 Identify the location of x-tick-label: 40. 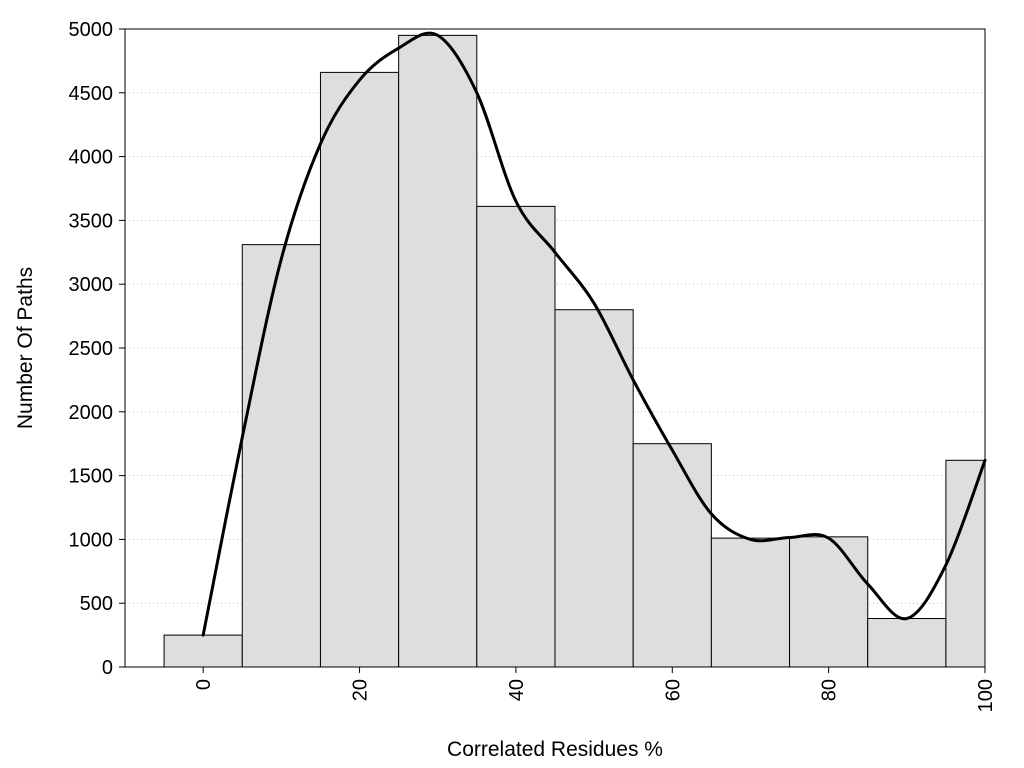
(517, 690).